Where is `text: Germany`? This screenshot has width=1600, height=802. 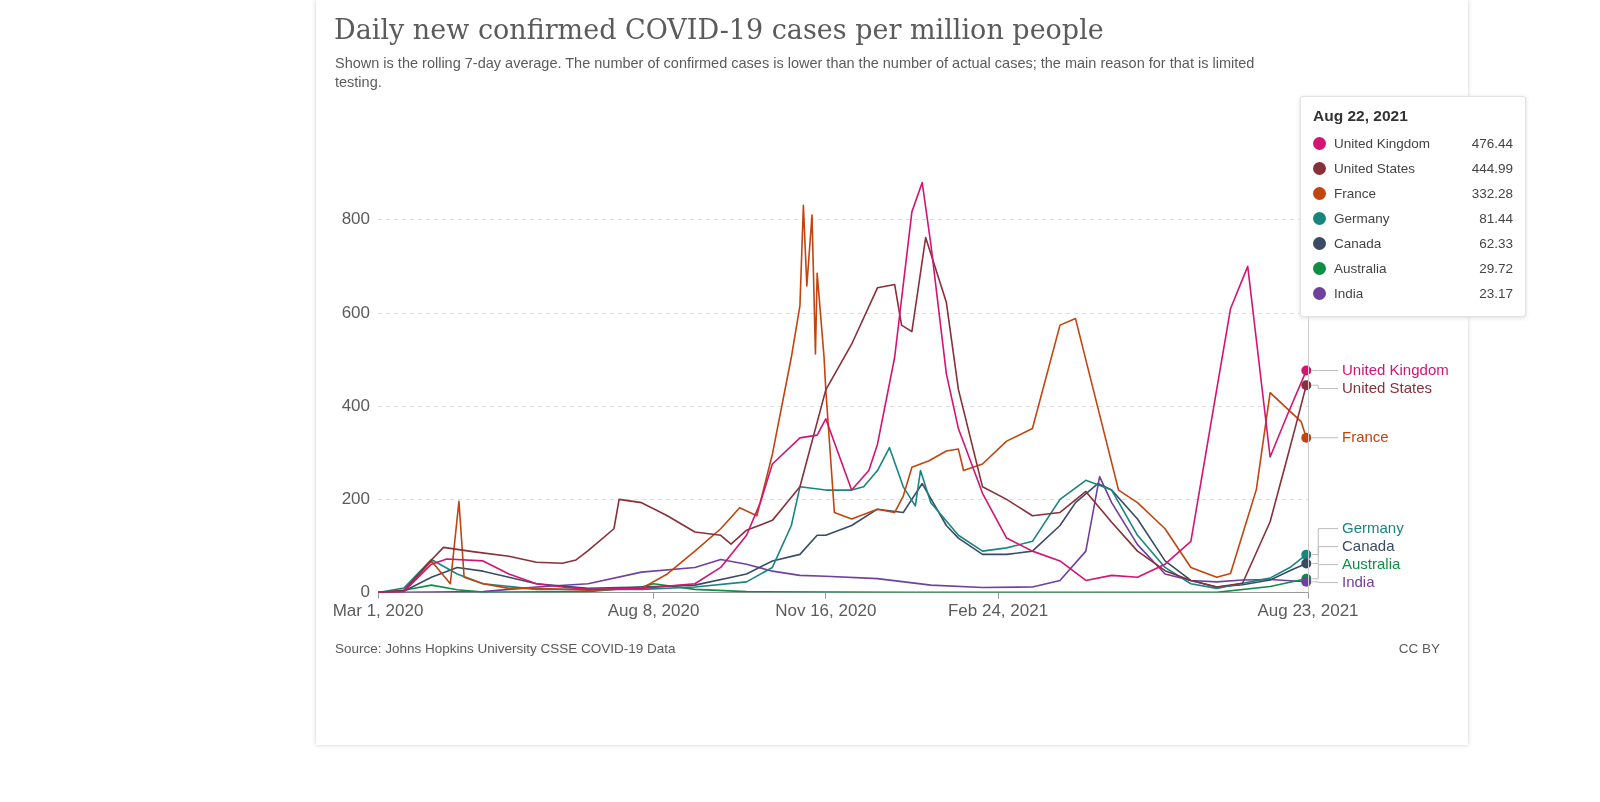 text: Germany is located at coordinates (1373, 527).